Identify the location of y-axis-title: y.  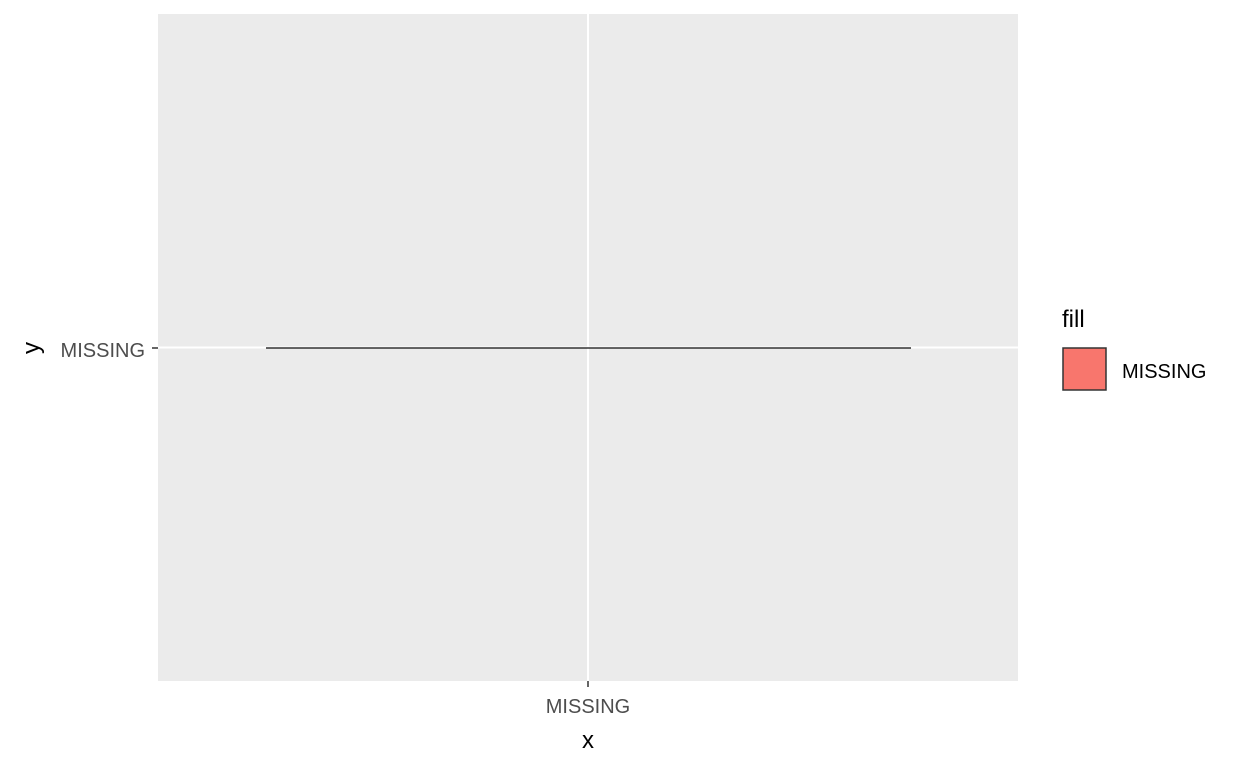
(31, 348).